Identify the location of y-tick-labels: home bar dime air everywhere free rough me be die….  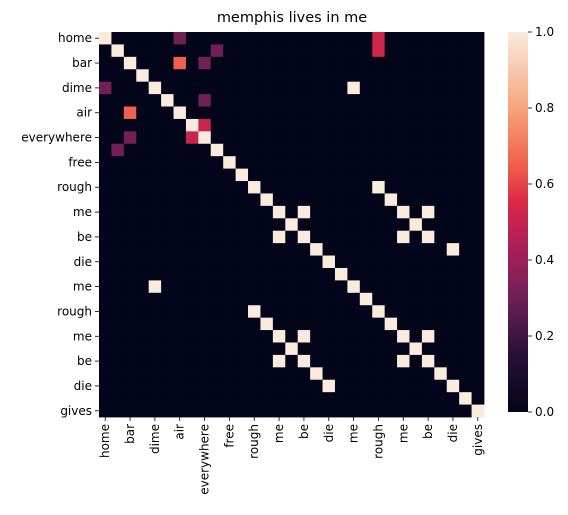
(60, 224).